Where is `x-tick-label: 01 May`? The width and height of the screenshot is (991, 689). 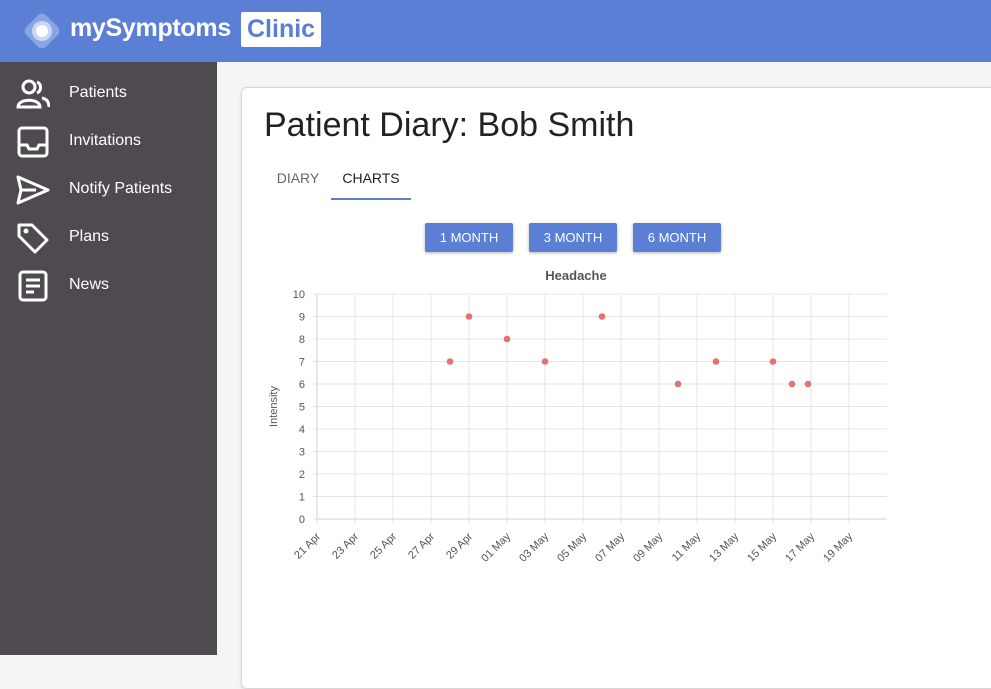 x-tick-label: 01 May is located at coordinates (496, 547).